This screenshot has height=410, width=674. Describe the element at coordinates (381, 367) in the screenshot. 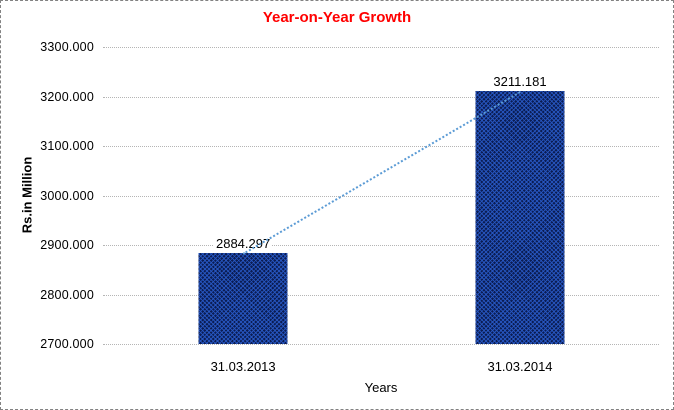

I see `x-axis-tick-labels: 31.03.2013 31.03.2014` at that location.